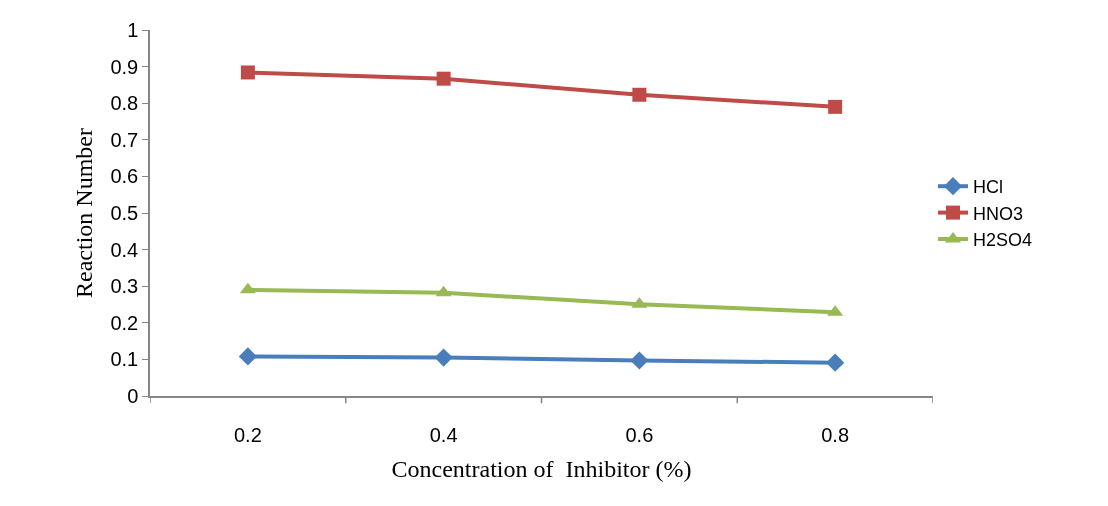 The height and width of the screenshot is (506, 1108). What do you see at coordinates (247, 434) in the screenshot?
I see `x-tick-label: 0.2` at bounding box center [247, 434].